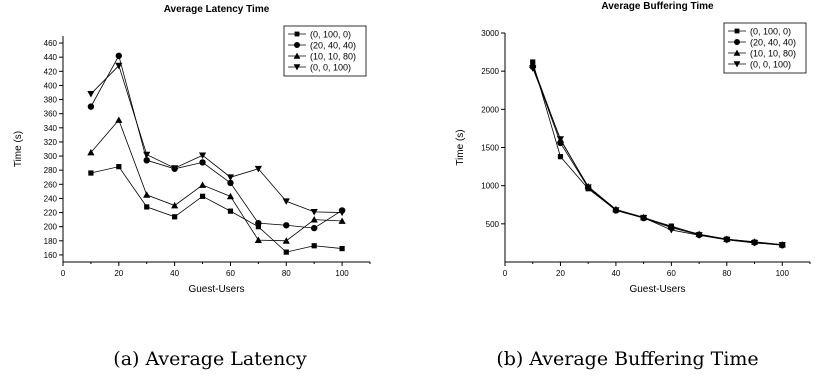  What do you see at coordinates (217, 9) in the screenshot?
I see `chart-title: Average Latency Time` at bounding box center [217, 9].